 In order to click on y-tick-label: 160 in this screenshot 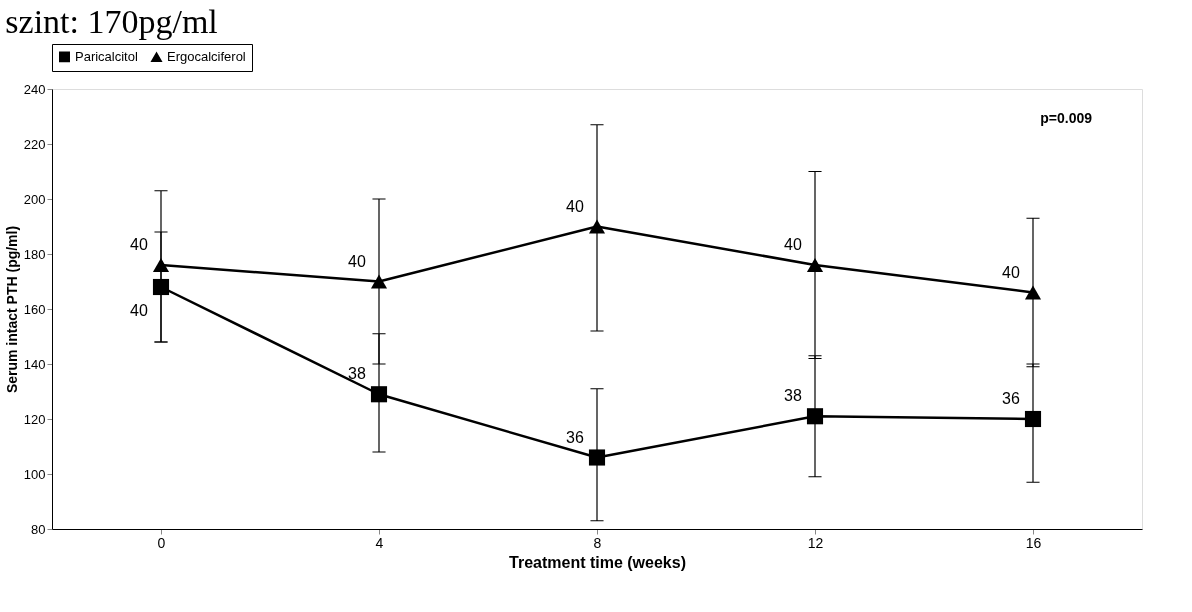, I will do `click(34, 309)`.